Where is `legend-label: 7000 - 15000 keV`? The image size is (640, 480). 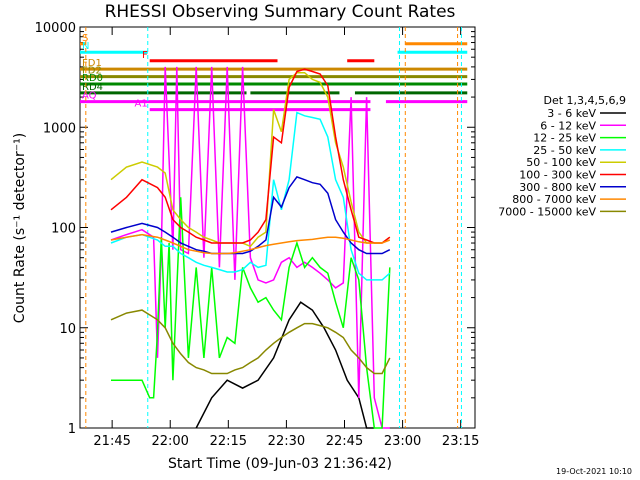
legend-label: 7000 - 15000 keV is located at coordinates (547, 211).